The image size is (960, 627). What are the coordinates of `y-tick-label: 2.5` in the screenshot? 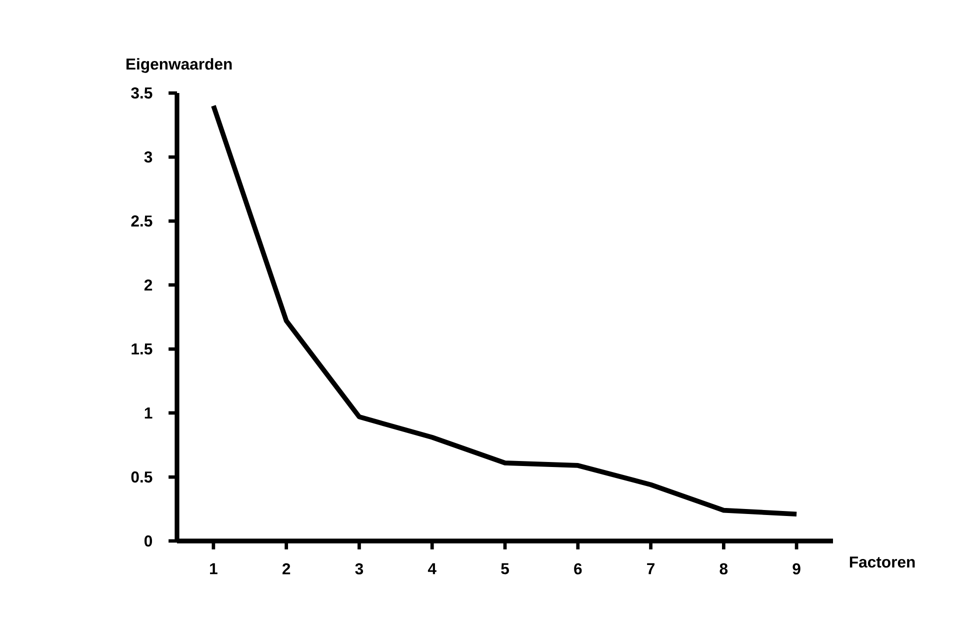 It's located at (141, 221).